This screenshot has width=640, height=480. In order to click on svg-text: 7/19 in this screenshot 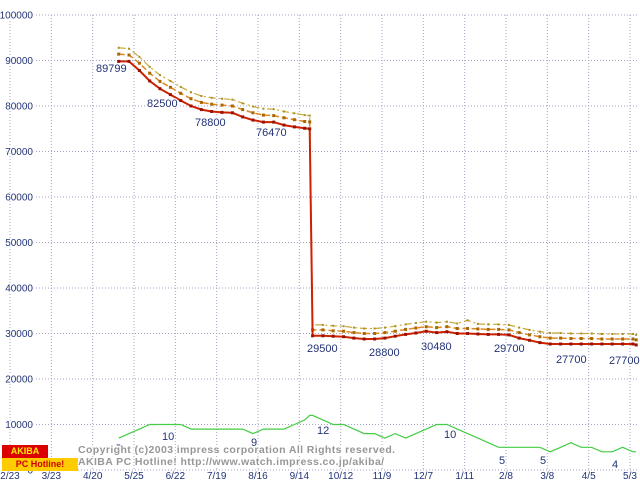, I will do `click(217, 475)`.